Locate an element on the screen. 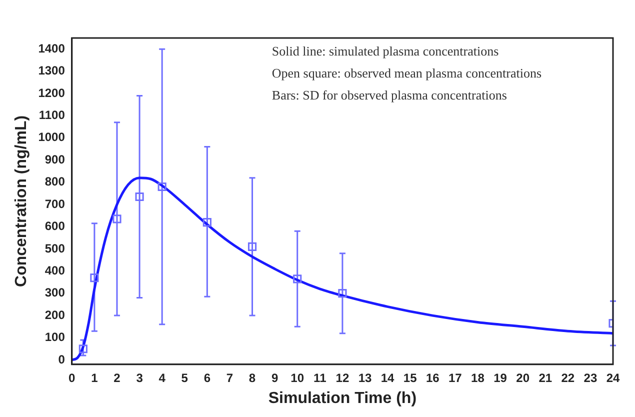 Image resolution: width=635 pixels, height=417 pixels. x-tick-label: 13 is located at coordinates (365, 377).